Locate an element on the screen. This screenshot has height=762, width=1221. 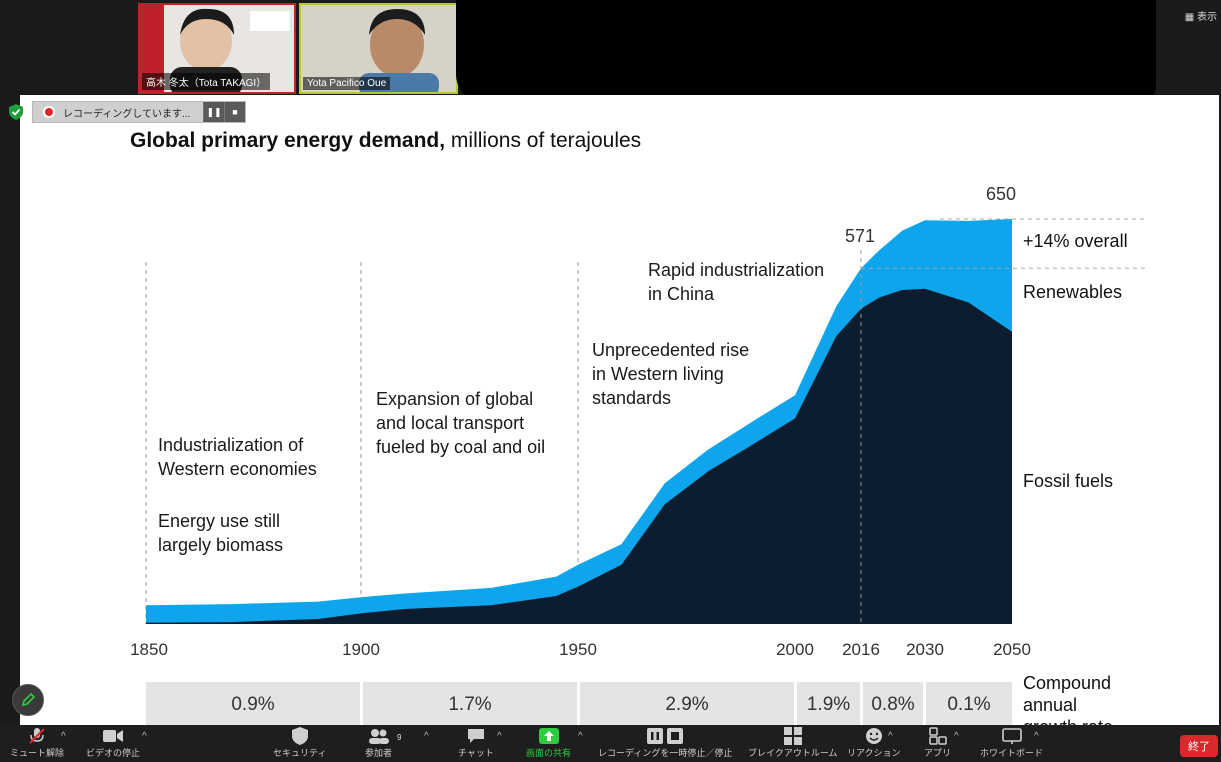
whiteboard-button: ホワイトボード is located at coordinates (1011, 742).